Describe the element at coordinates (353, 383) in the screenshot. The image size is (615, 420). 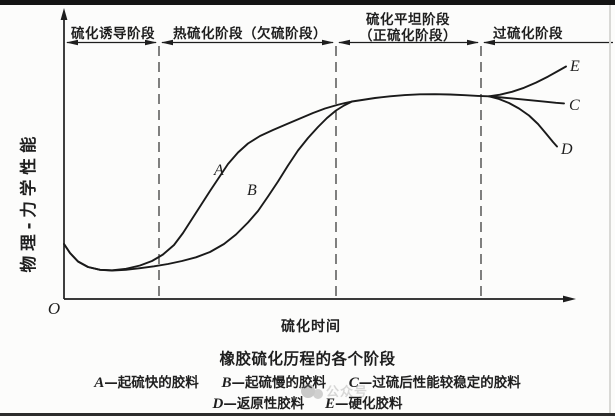
I see `legend-key-C: C` at that location.